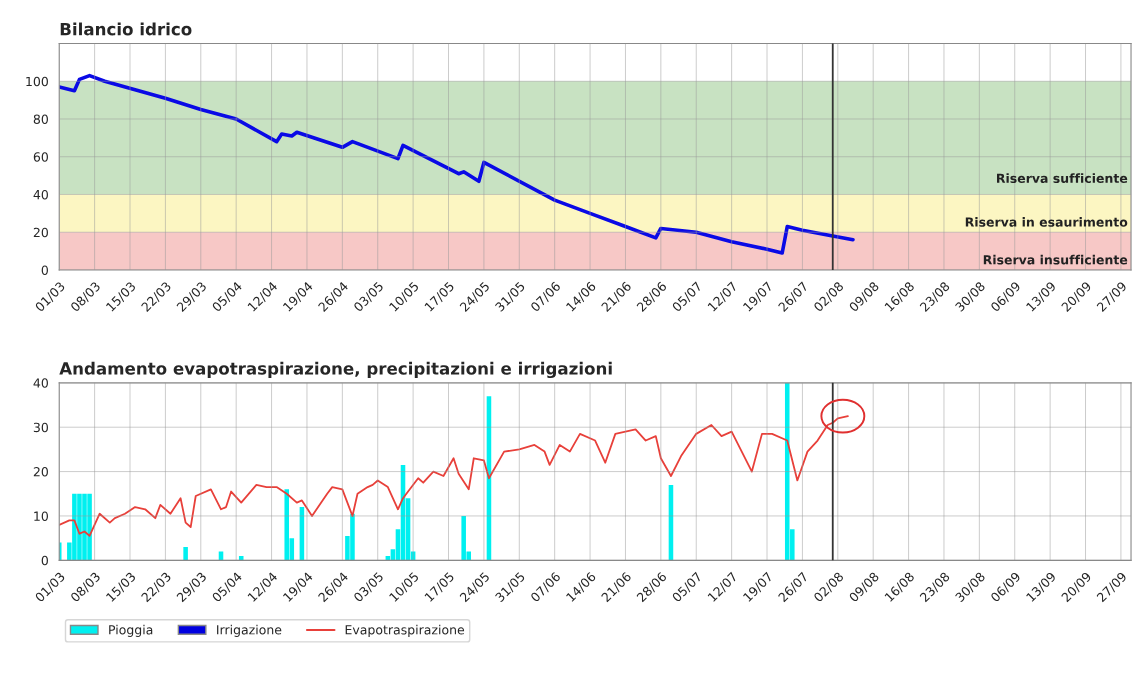 This screenshot has height=680, width=1139. What do you see at coordinates (249, 630) in the screenshot?
I see `legend-label: Irrigazione` at bounding box center [249, 630].